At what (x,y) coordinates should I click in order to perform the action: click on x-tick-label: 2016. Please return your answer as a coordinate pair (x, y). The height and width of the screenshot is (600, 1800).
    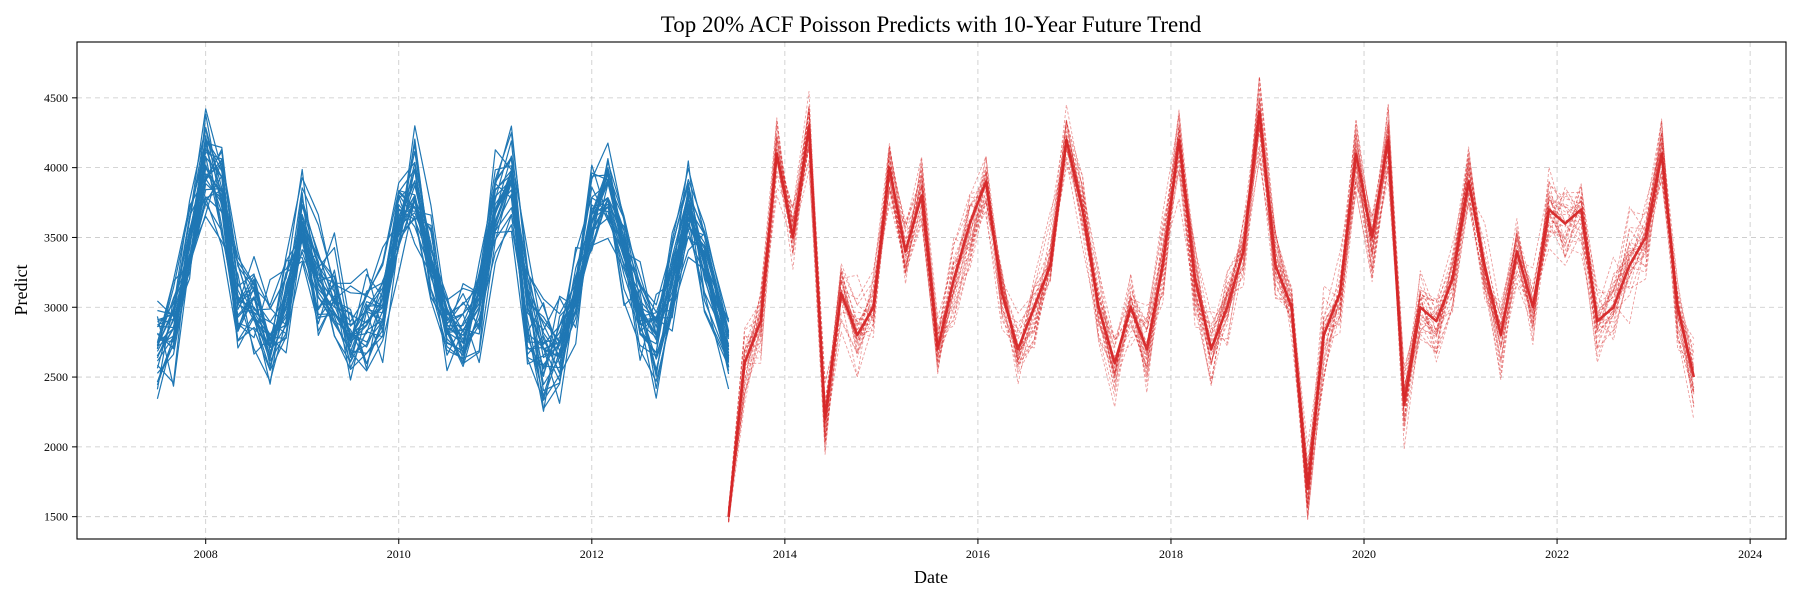
    Looking at the image, I should click on (978, 554).